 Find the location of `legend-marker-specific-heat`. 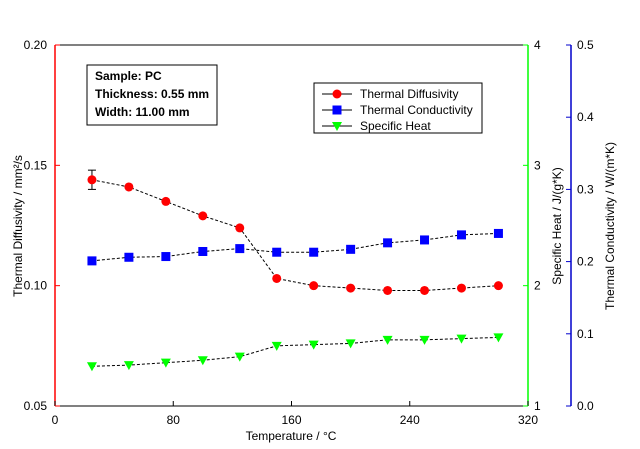

legend-marker-specific-heat is located at coordinates (337, 126).